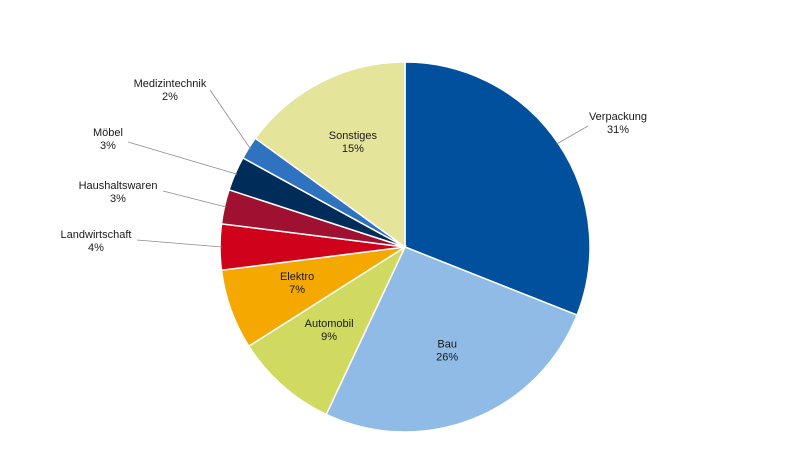 The image size is (800, 468). Describe the element at coordinates (618, 130) in the screenshot. I see `slice-percent-verpackung: 31%` at that location.